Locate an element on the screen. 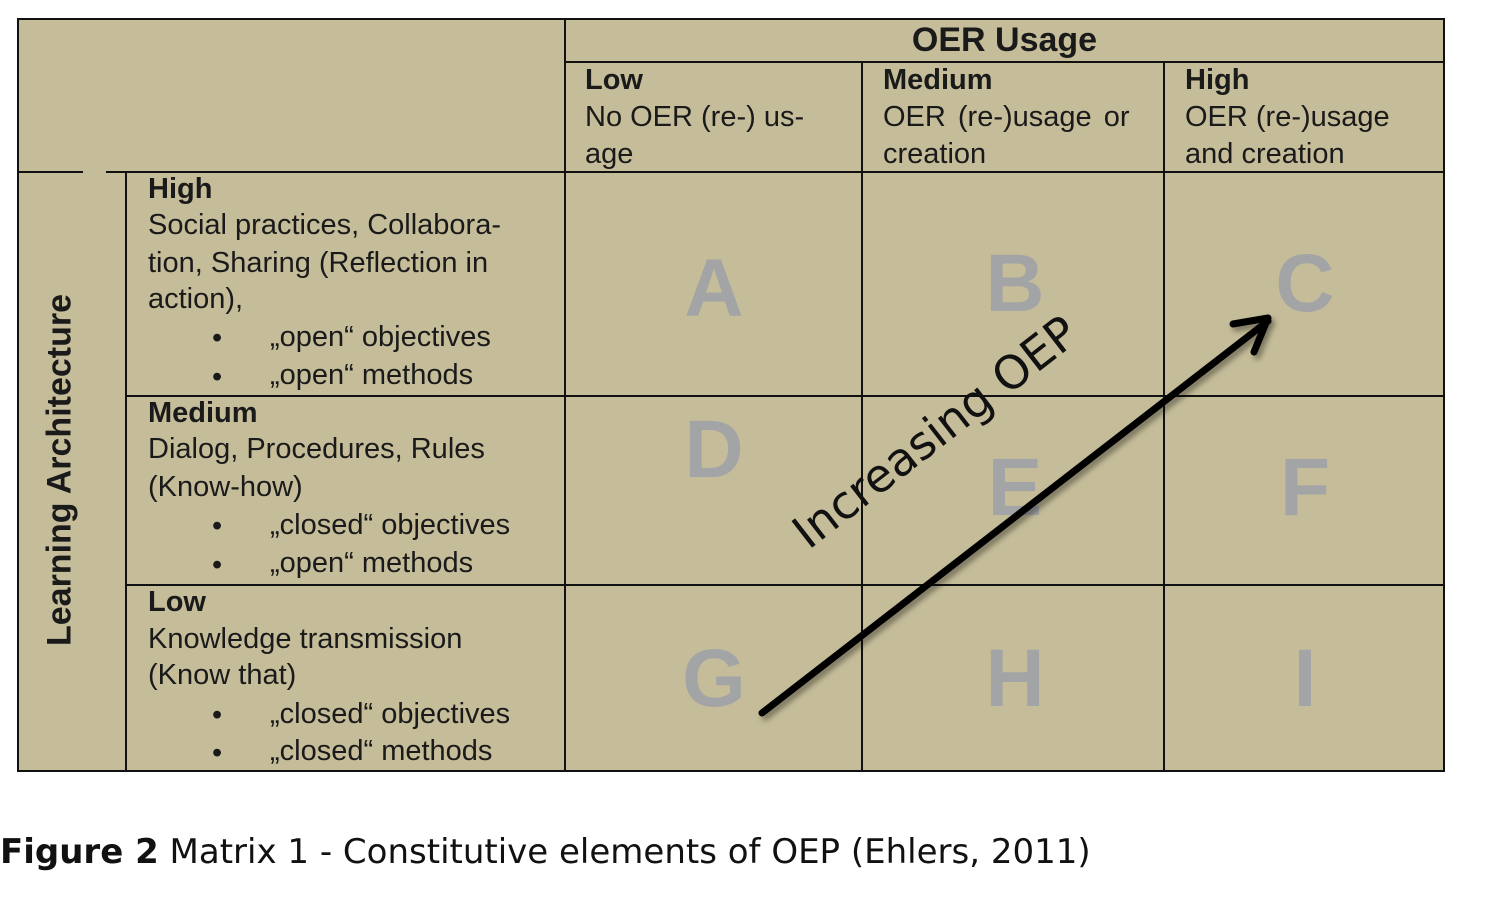 The width and height of the screenshot is (1488, 904). row-description: action), is located at coordinates (196, 299).